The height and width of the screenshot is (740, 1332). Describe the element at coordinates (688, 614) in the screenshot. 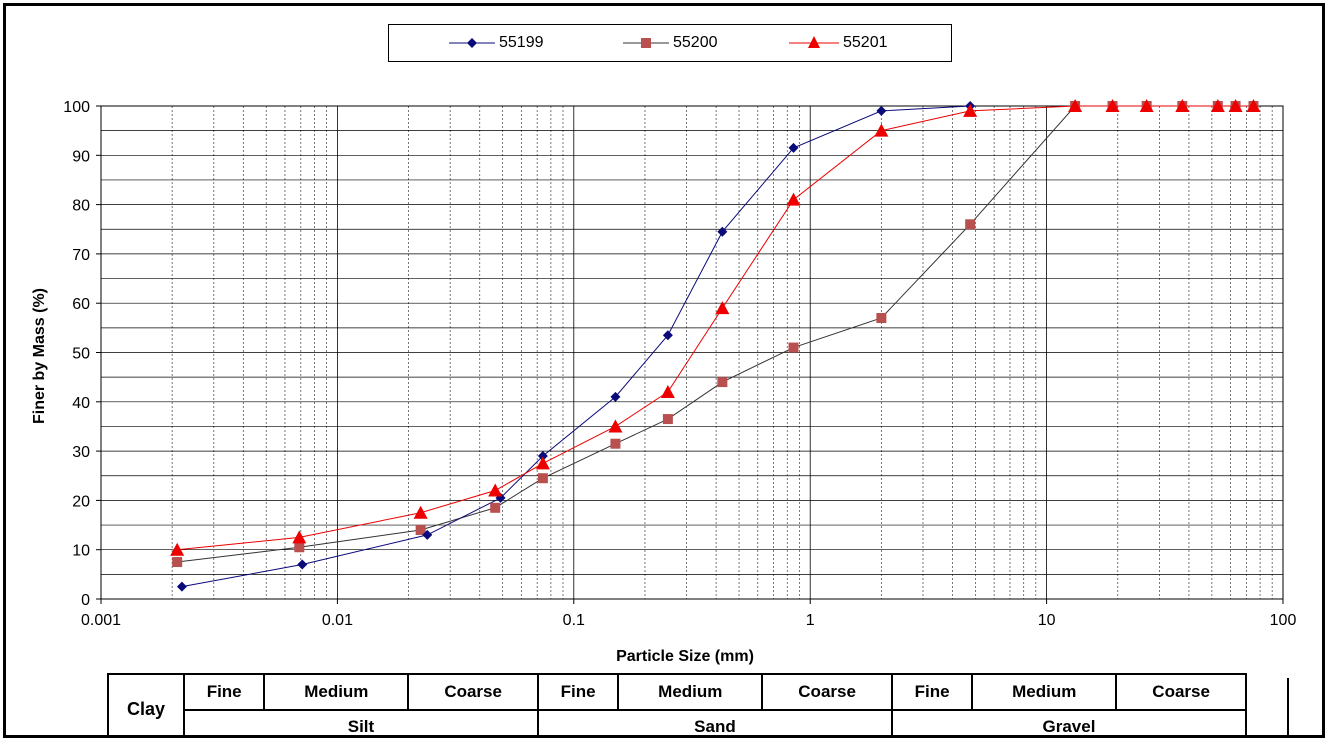

I see `x-axis-ticks: 0.001 0.01 0.1 1 10 100` at that location.